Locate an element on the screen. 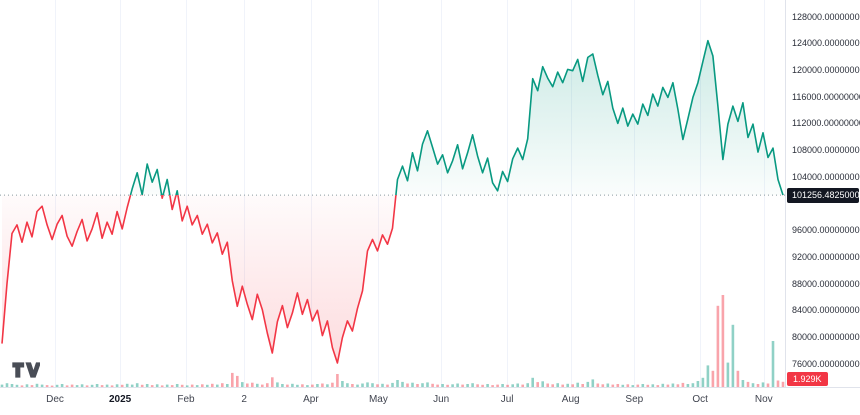 This screenshot has width=860, height=415. last-price-label: 101256.48250000 is located at coordinates (823, 195).